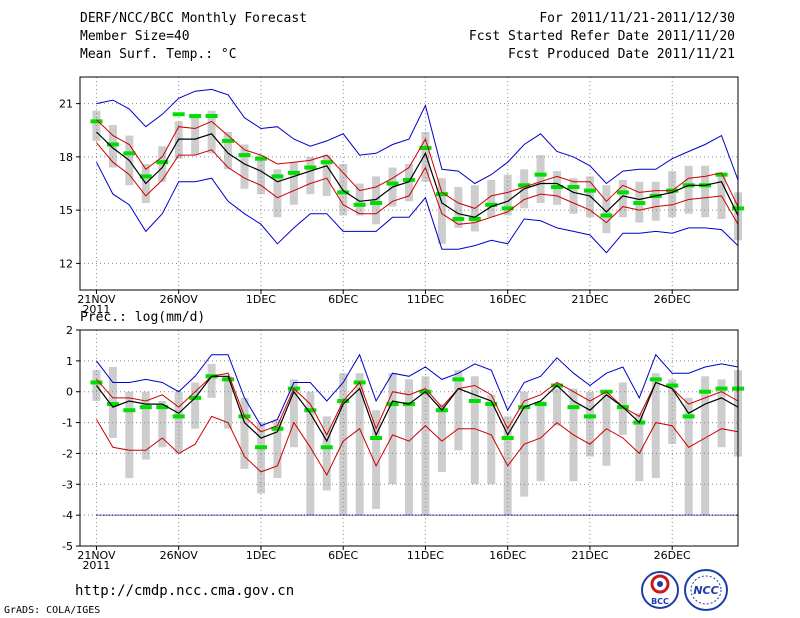 This screenshot has width=800, height=618. What do you see at coordinates (417, 404) in the screenshot?
I see `prec-upper-line` at bounding box center [417, 404].